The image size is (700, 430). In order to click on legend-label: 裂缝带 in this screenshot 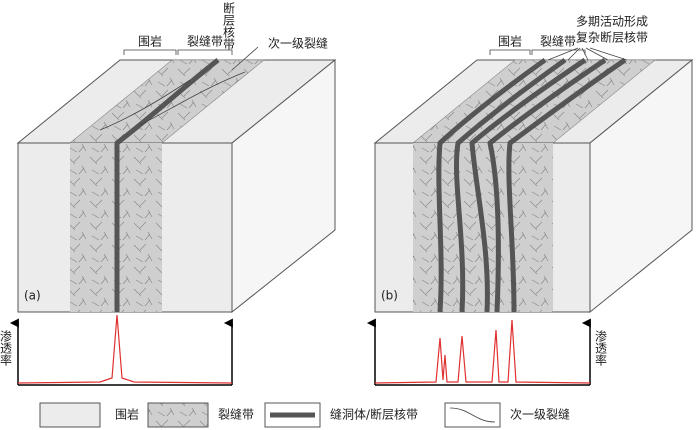, I will do `click(236, 414)`.